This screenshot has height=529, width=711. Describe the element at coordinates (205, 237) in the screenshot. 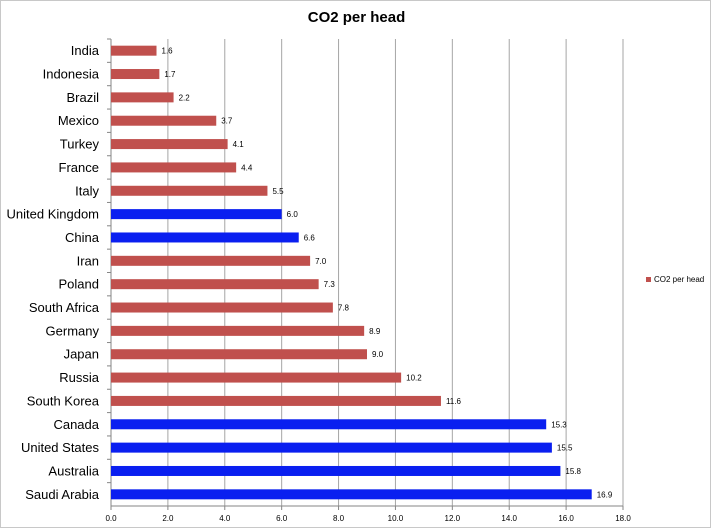

I see `bar-china` at that location.